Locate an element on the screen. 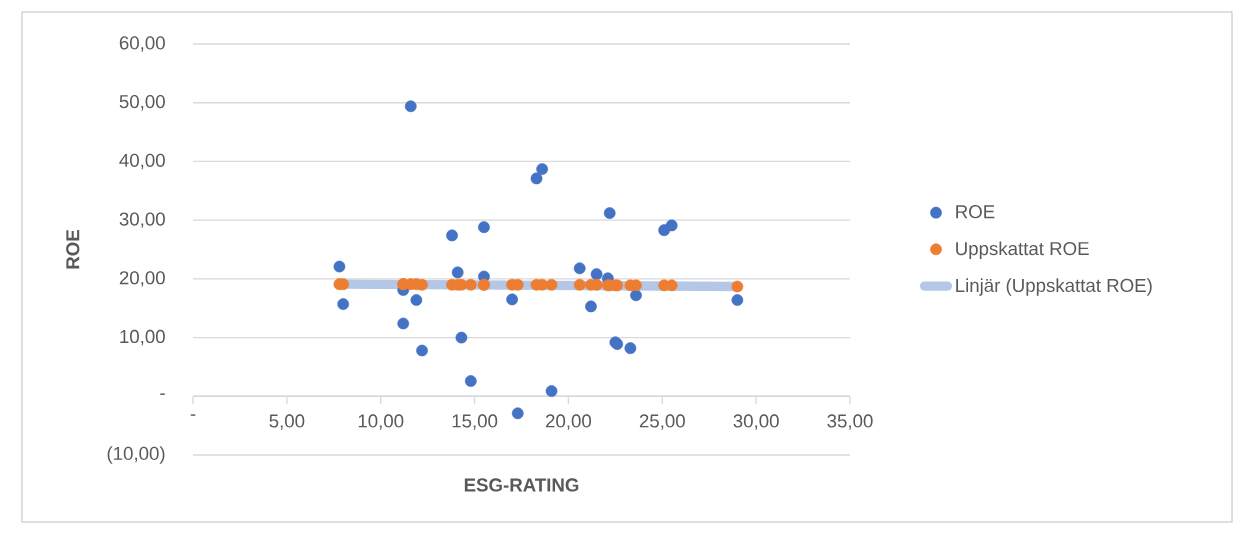 The height and width of the screenshot is (537, 1247). x-axis-title: ESG-RATING is located at coordinates (521, 485).